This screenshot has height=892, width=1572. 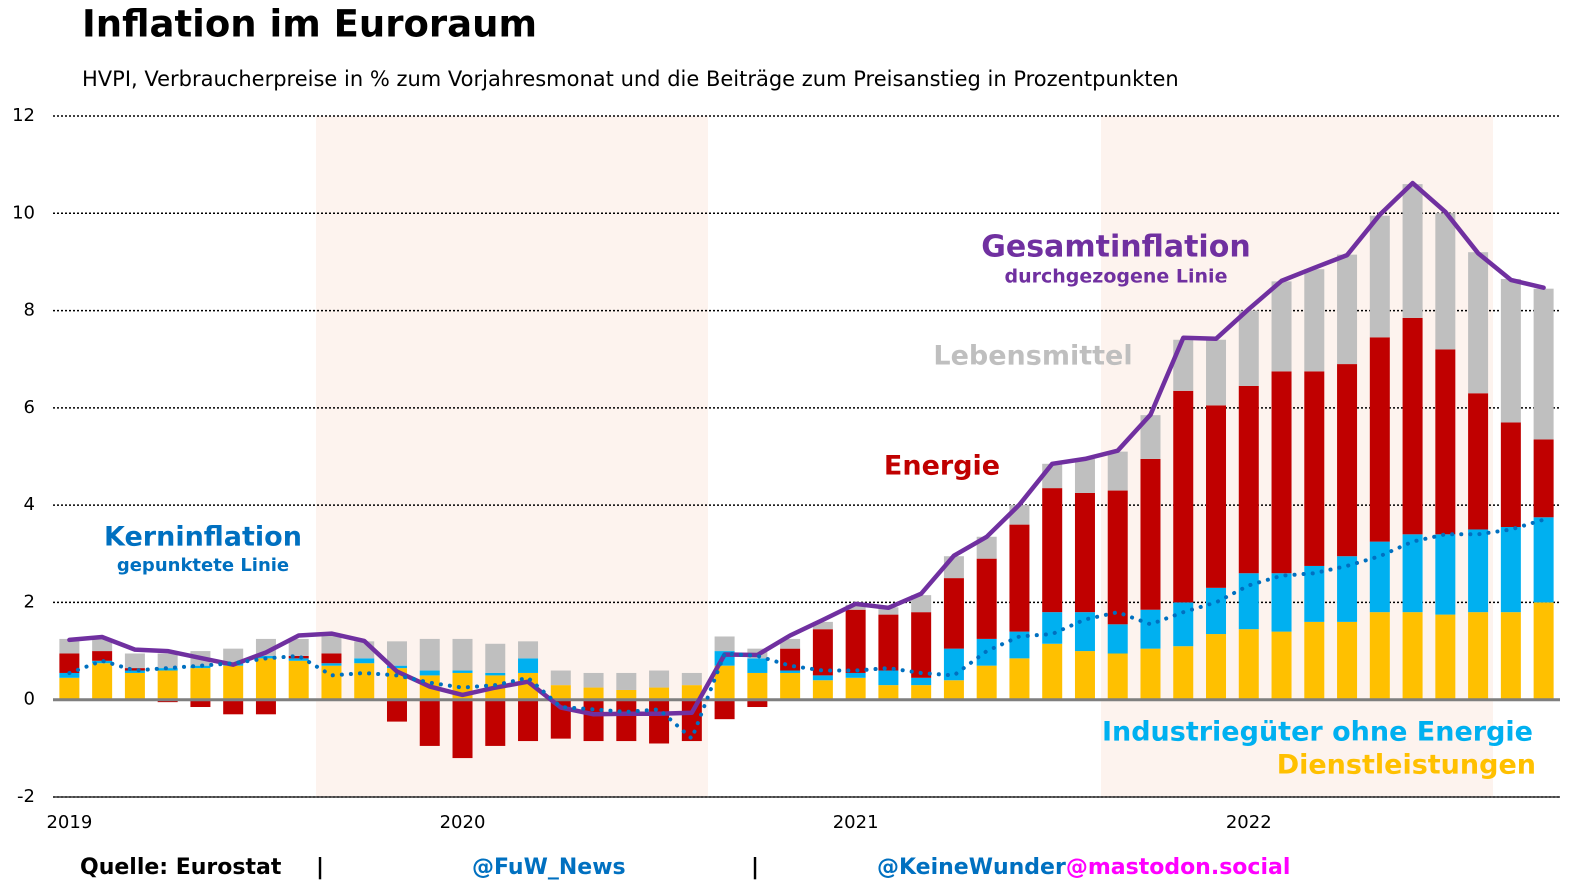 I want to click on y-tick-label: 2, so click(x=29, y=601).